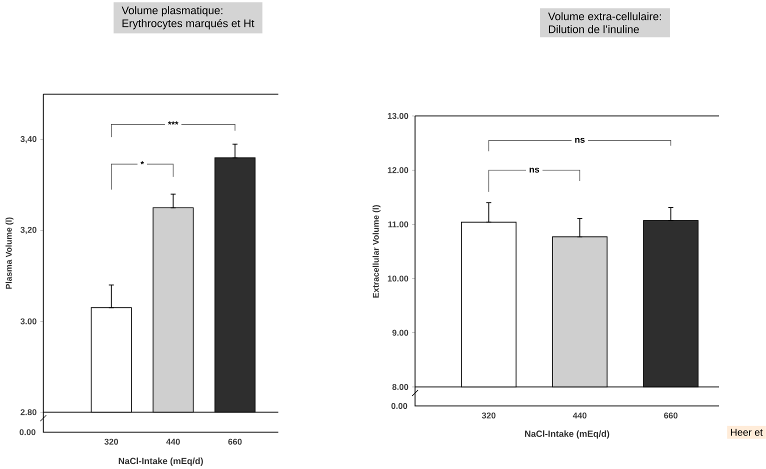  Describe the element at coordinates (398, 224) in the screenshot. I see `y-tick-label: 11.00` at that location.